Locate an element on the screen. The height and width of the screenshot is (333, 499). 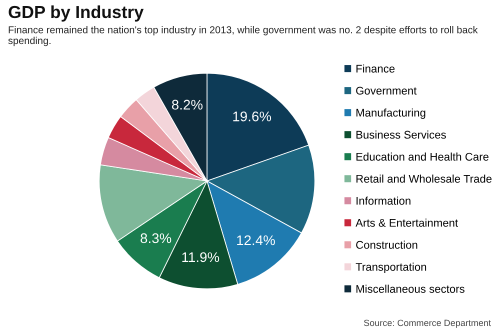
legend-label: Finance is located at coordinates (375, 68).